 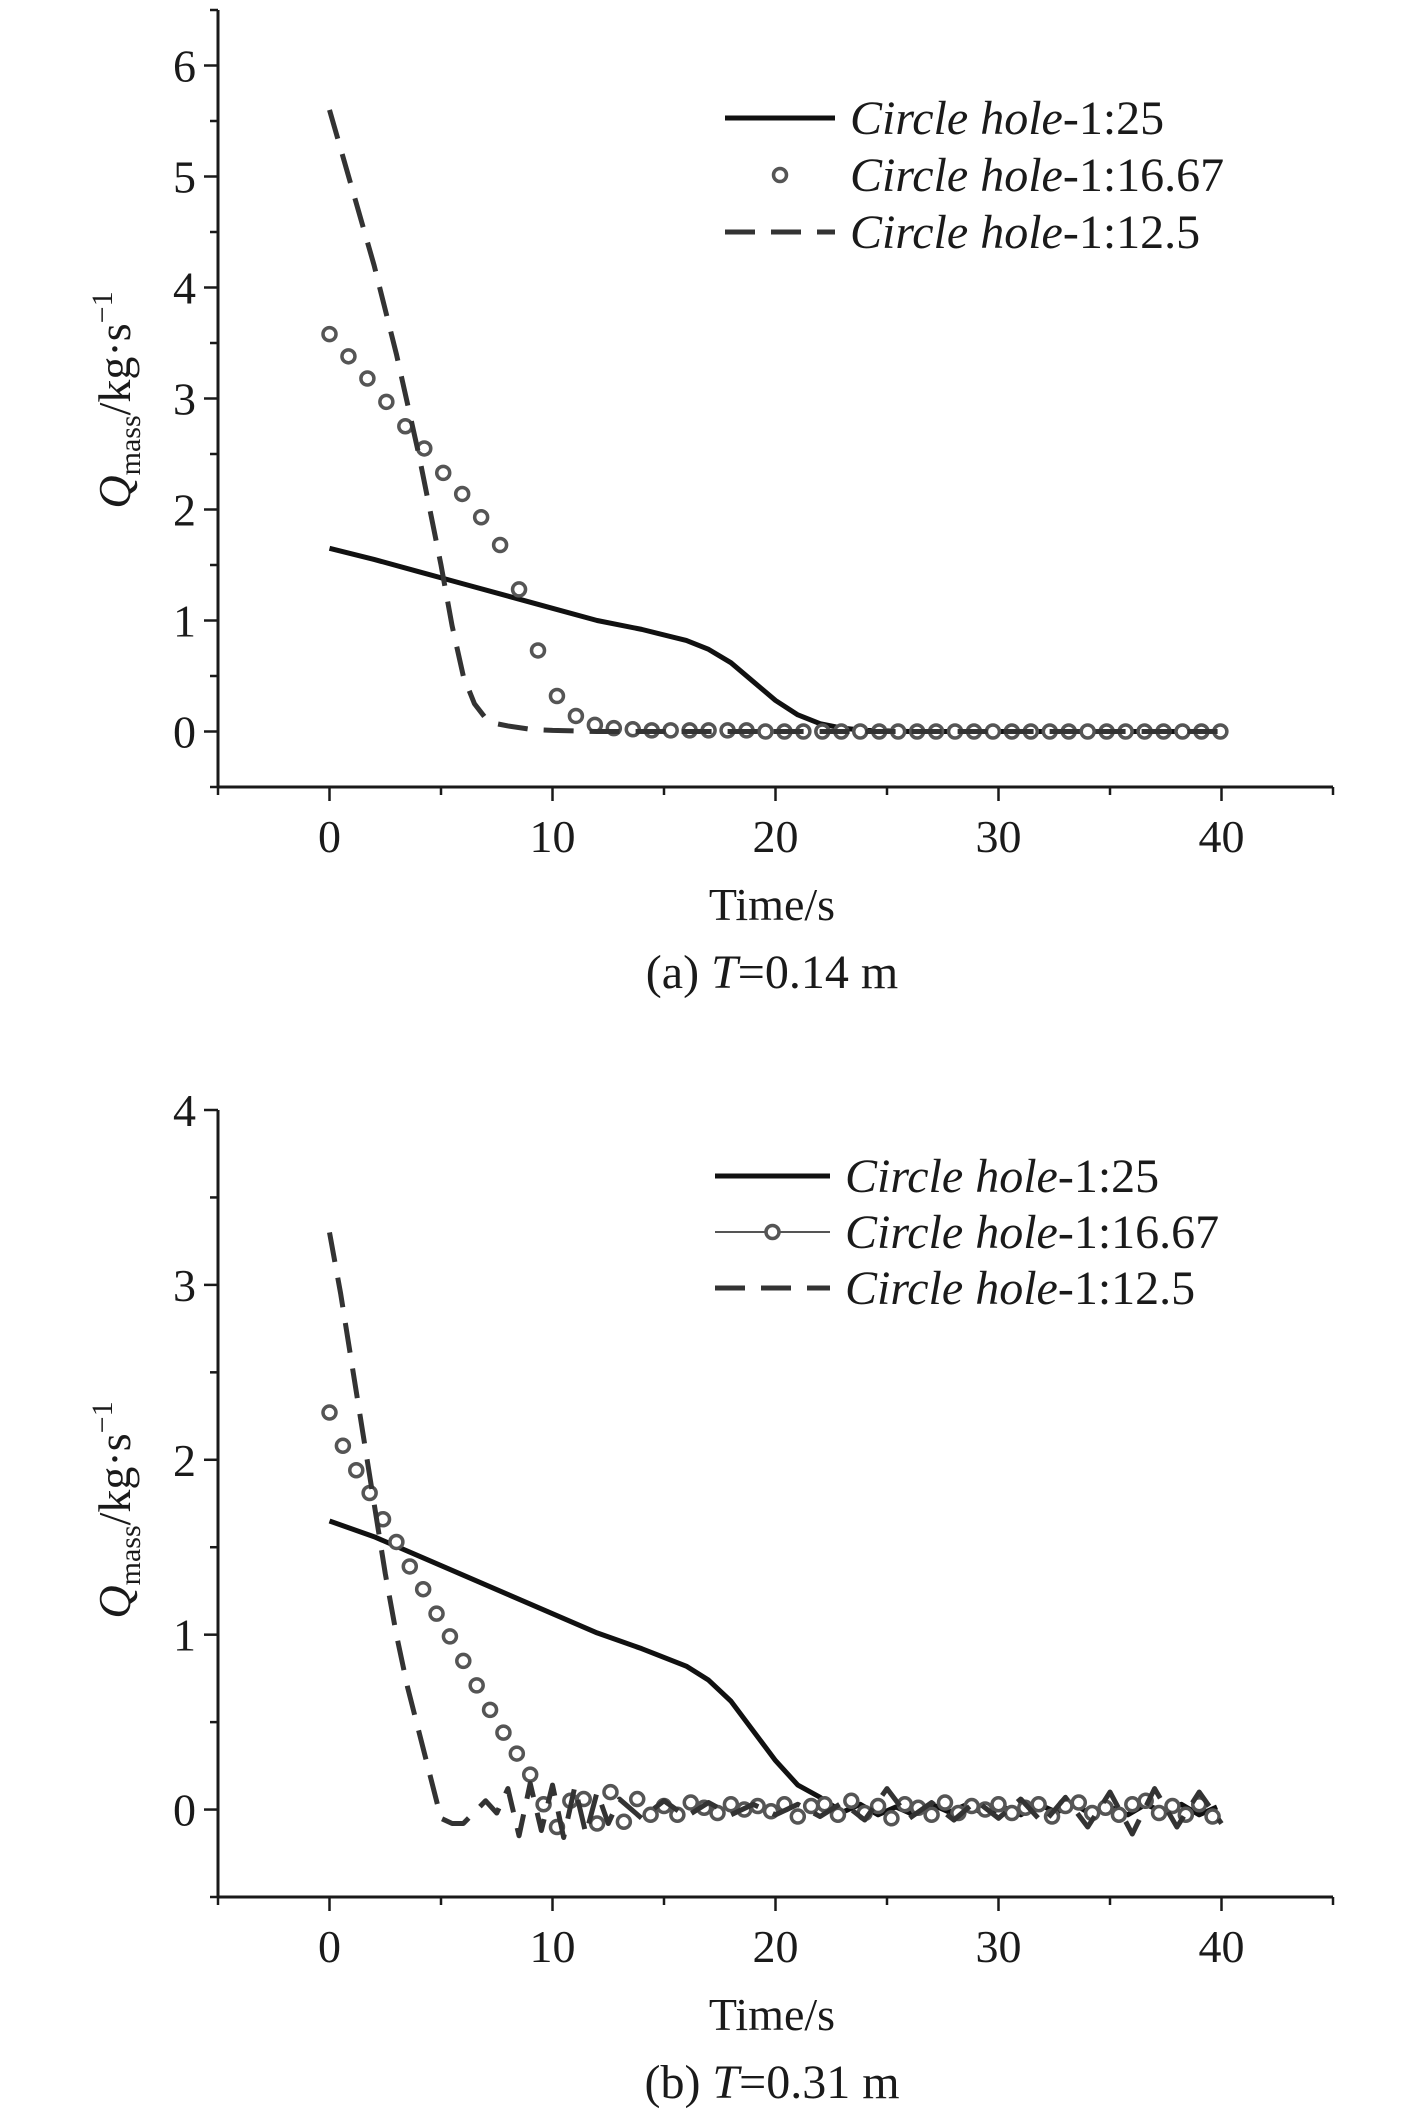 What do you see at coordinates (114, 1479) in the screenshot?
I see `y-axis-unit-b: /kg·s` at bounding box center [114, 1479].